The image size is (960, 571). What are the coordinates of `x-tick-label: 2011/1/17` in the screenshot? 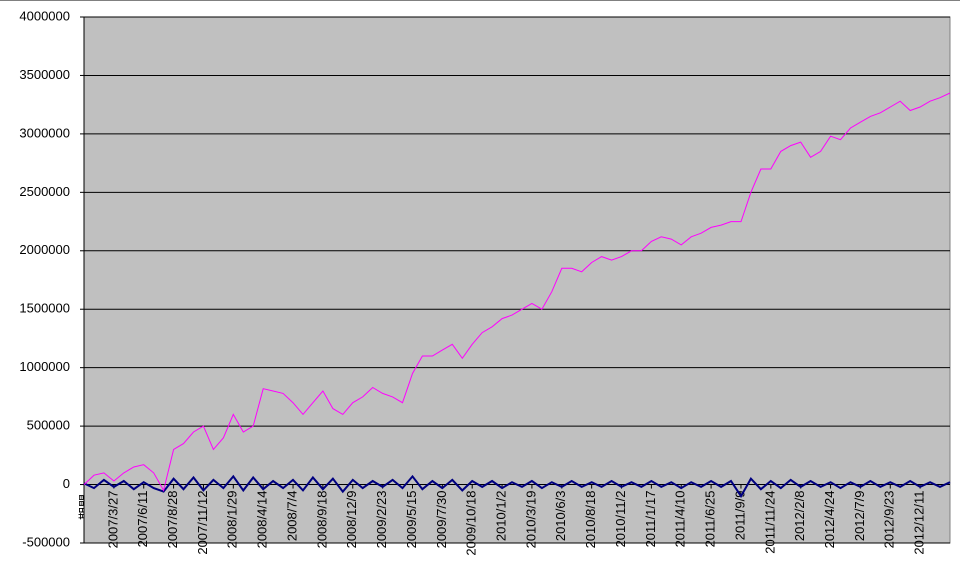 It's located at (650, 519).